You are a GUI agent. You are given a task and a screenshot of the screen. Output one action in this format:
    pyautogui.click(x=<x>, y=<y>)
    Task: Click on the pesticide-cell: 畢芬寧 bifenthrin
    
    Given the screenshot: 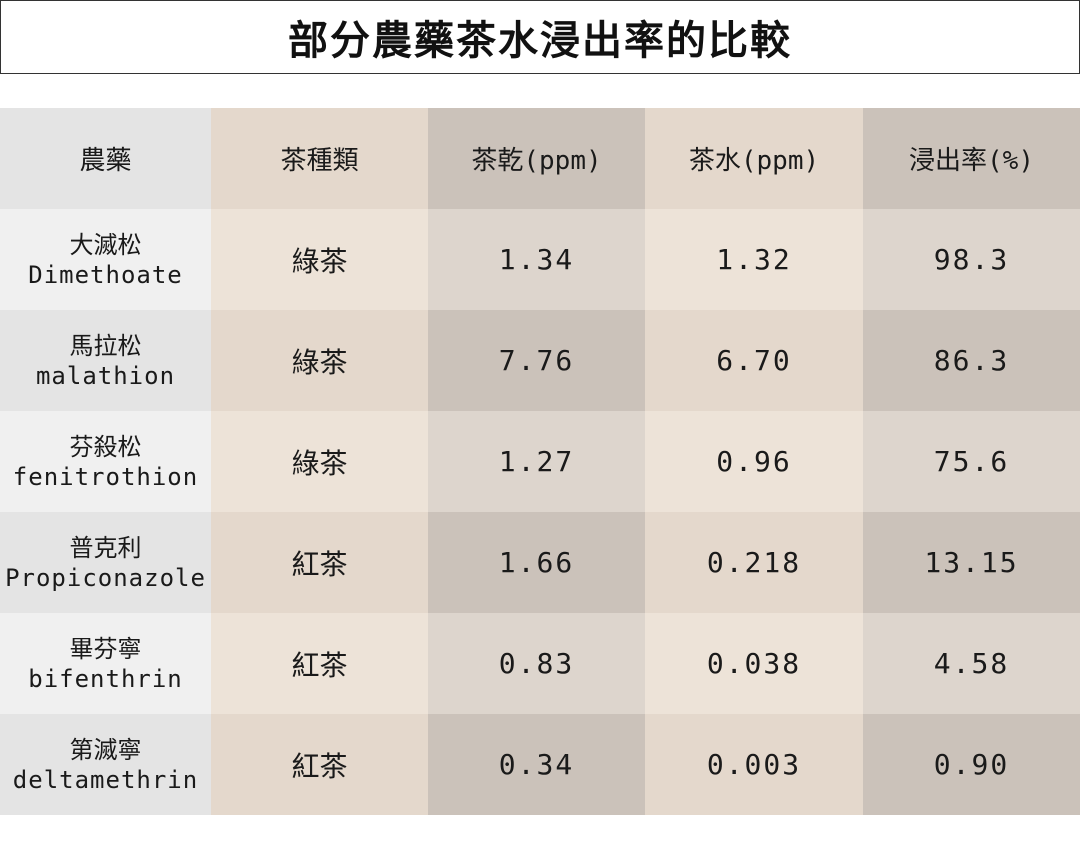 What is the action you would take?
    pyautogui.click(x=105, y=663)
    